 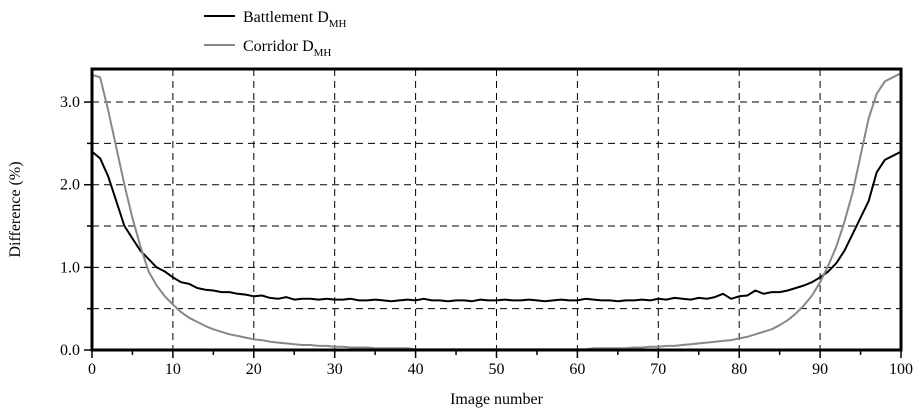 What do you see at coordinates (497, 369) in the screenshot?
I see `x-tick-label: 50` at bounding box center [497, 369].